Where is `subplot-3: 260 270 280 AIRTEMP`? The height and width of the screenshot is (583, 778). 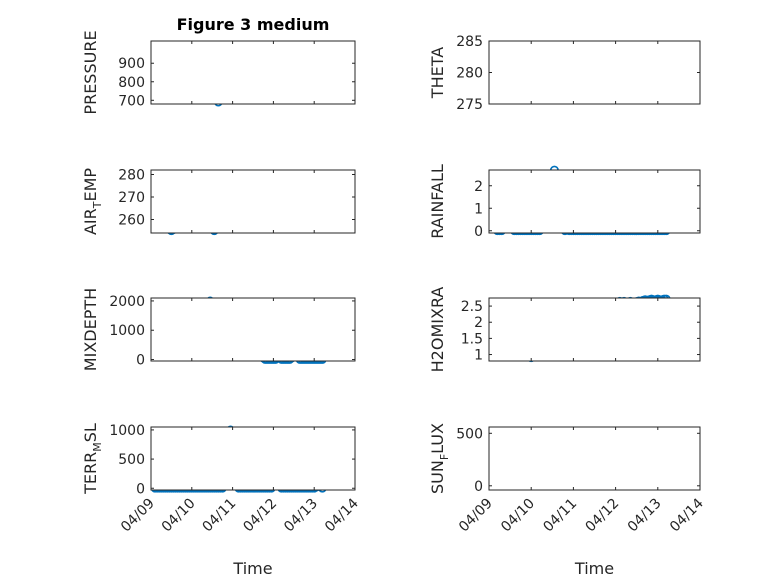 subplot-3: 260 270 280 AIRTEMP is located at coordinates (218, 202).